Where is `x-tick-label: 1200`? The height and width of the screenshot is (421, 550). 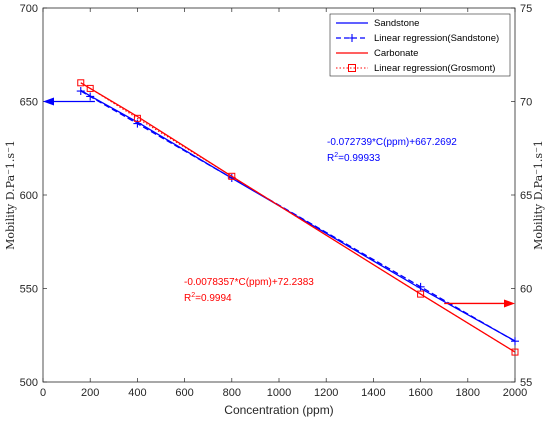
x-tick-label: 1200 is located at coordinates (326, 393).